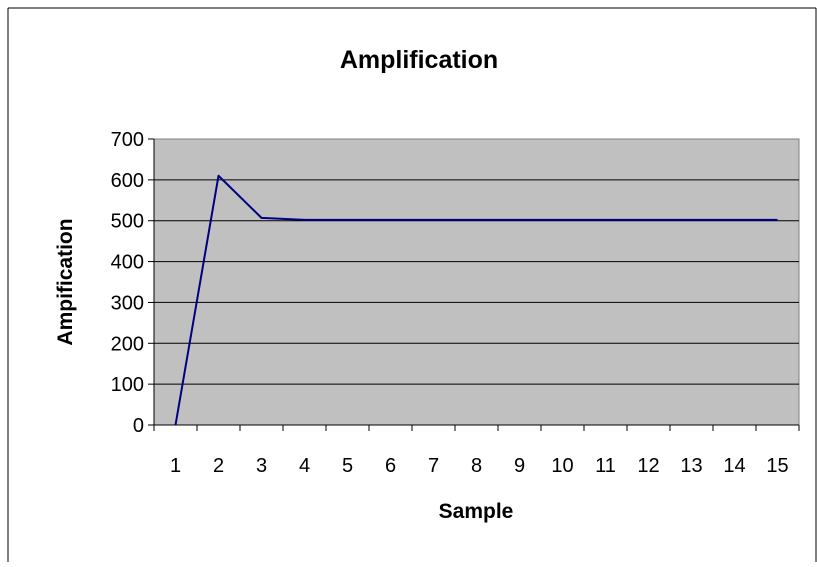  Describe the element at coordinates (691, 466) in the screenshot. I see `x-tick-label: 13` at that location.